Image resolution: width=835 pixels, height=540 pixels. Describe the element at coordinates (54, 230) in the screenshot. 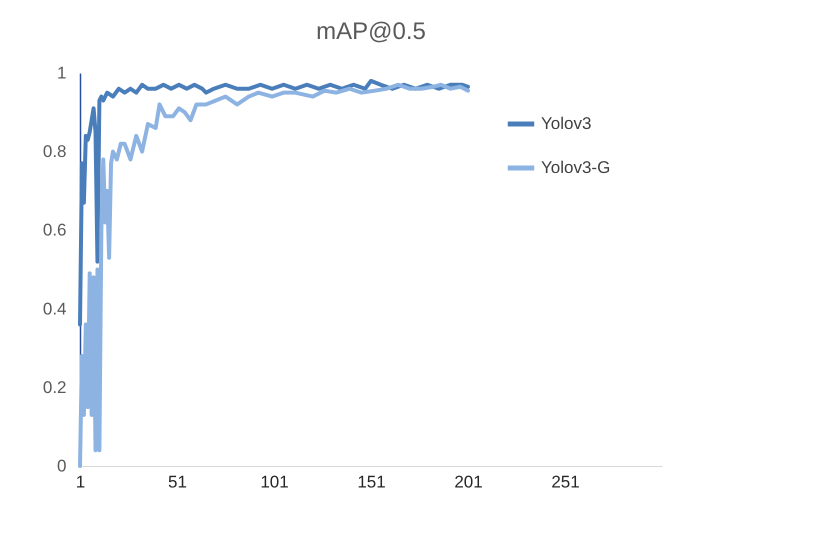

I see `y-tick-label: 0.6` at that location.